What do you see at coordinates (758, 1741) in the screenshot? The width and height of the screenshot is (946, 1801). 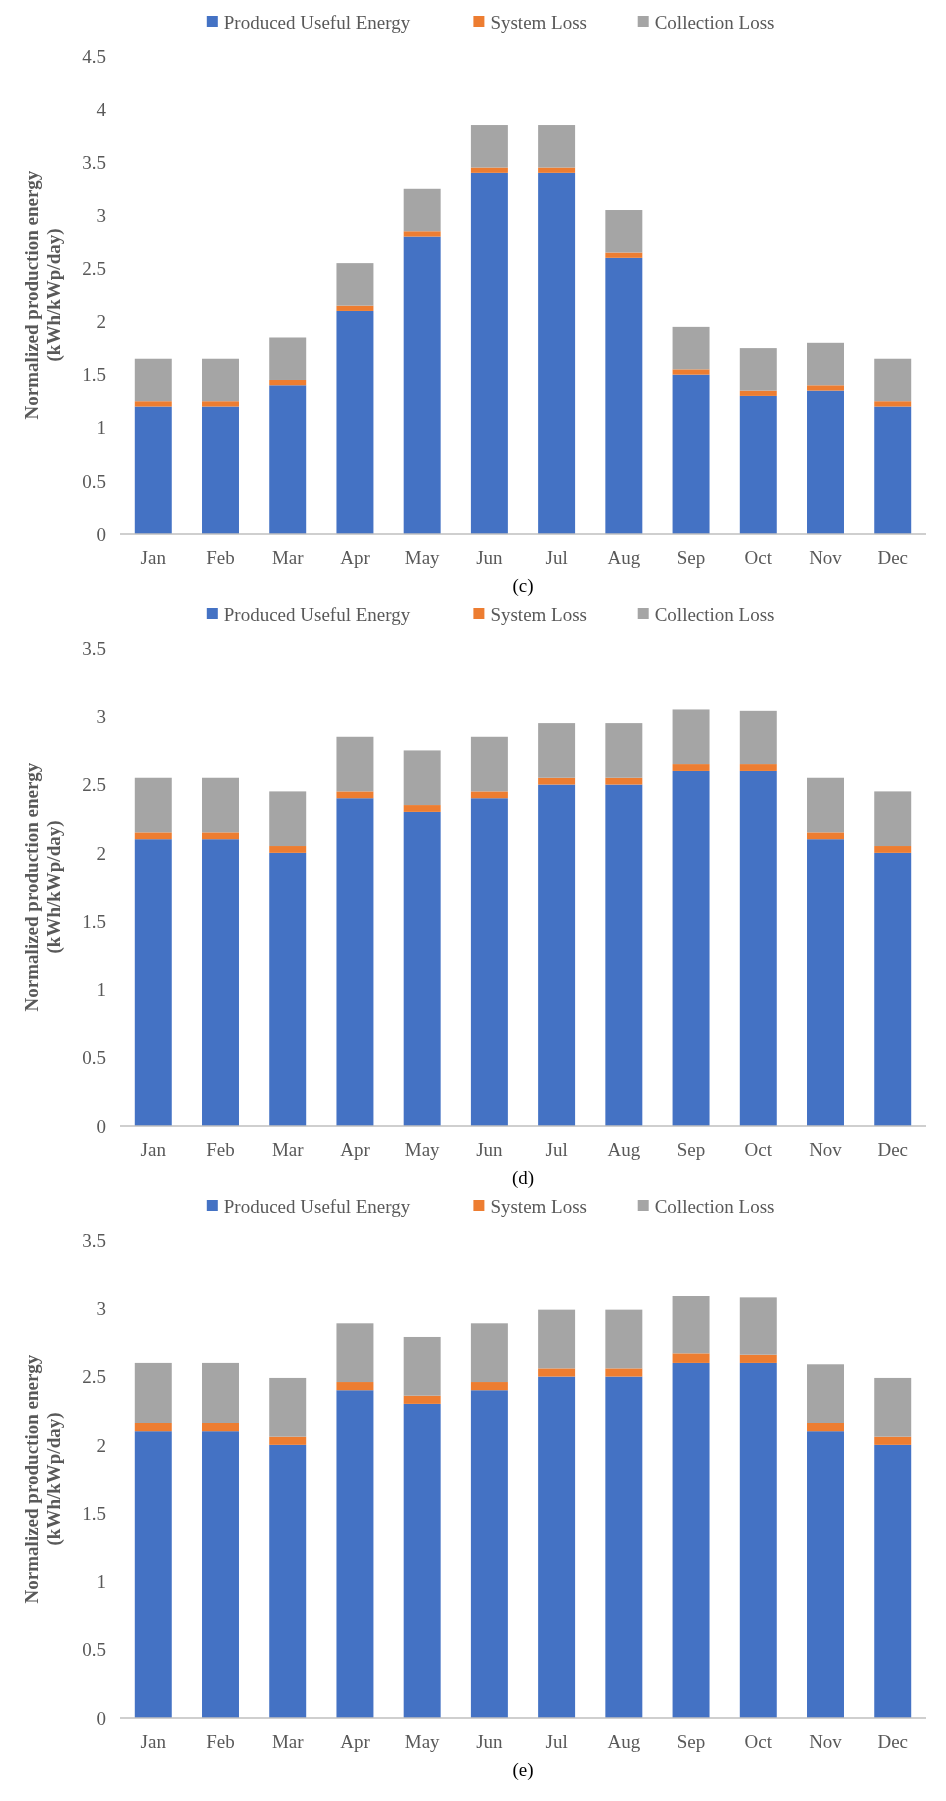 I see `x-tick-label: Oct` at bounding box center [758, 1741].